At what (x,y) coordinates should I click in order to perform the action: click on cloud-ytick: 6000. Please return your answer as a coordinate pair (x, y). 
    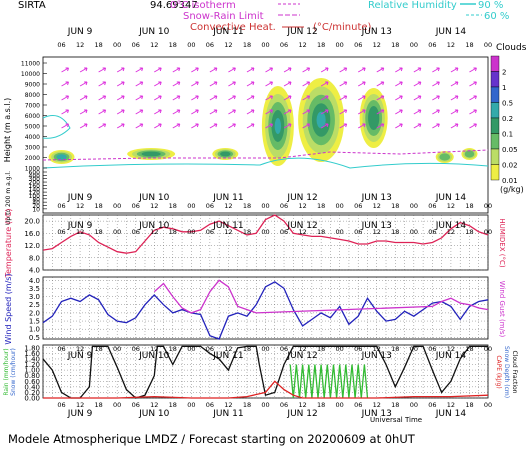
    Looking at the image, I should click on (32, 116).